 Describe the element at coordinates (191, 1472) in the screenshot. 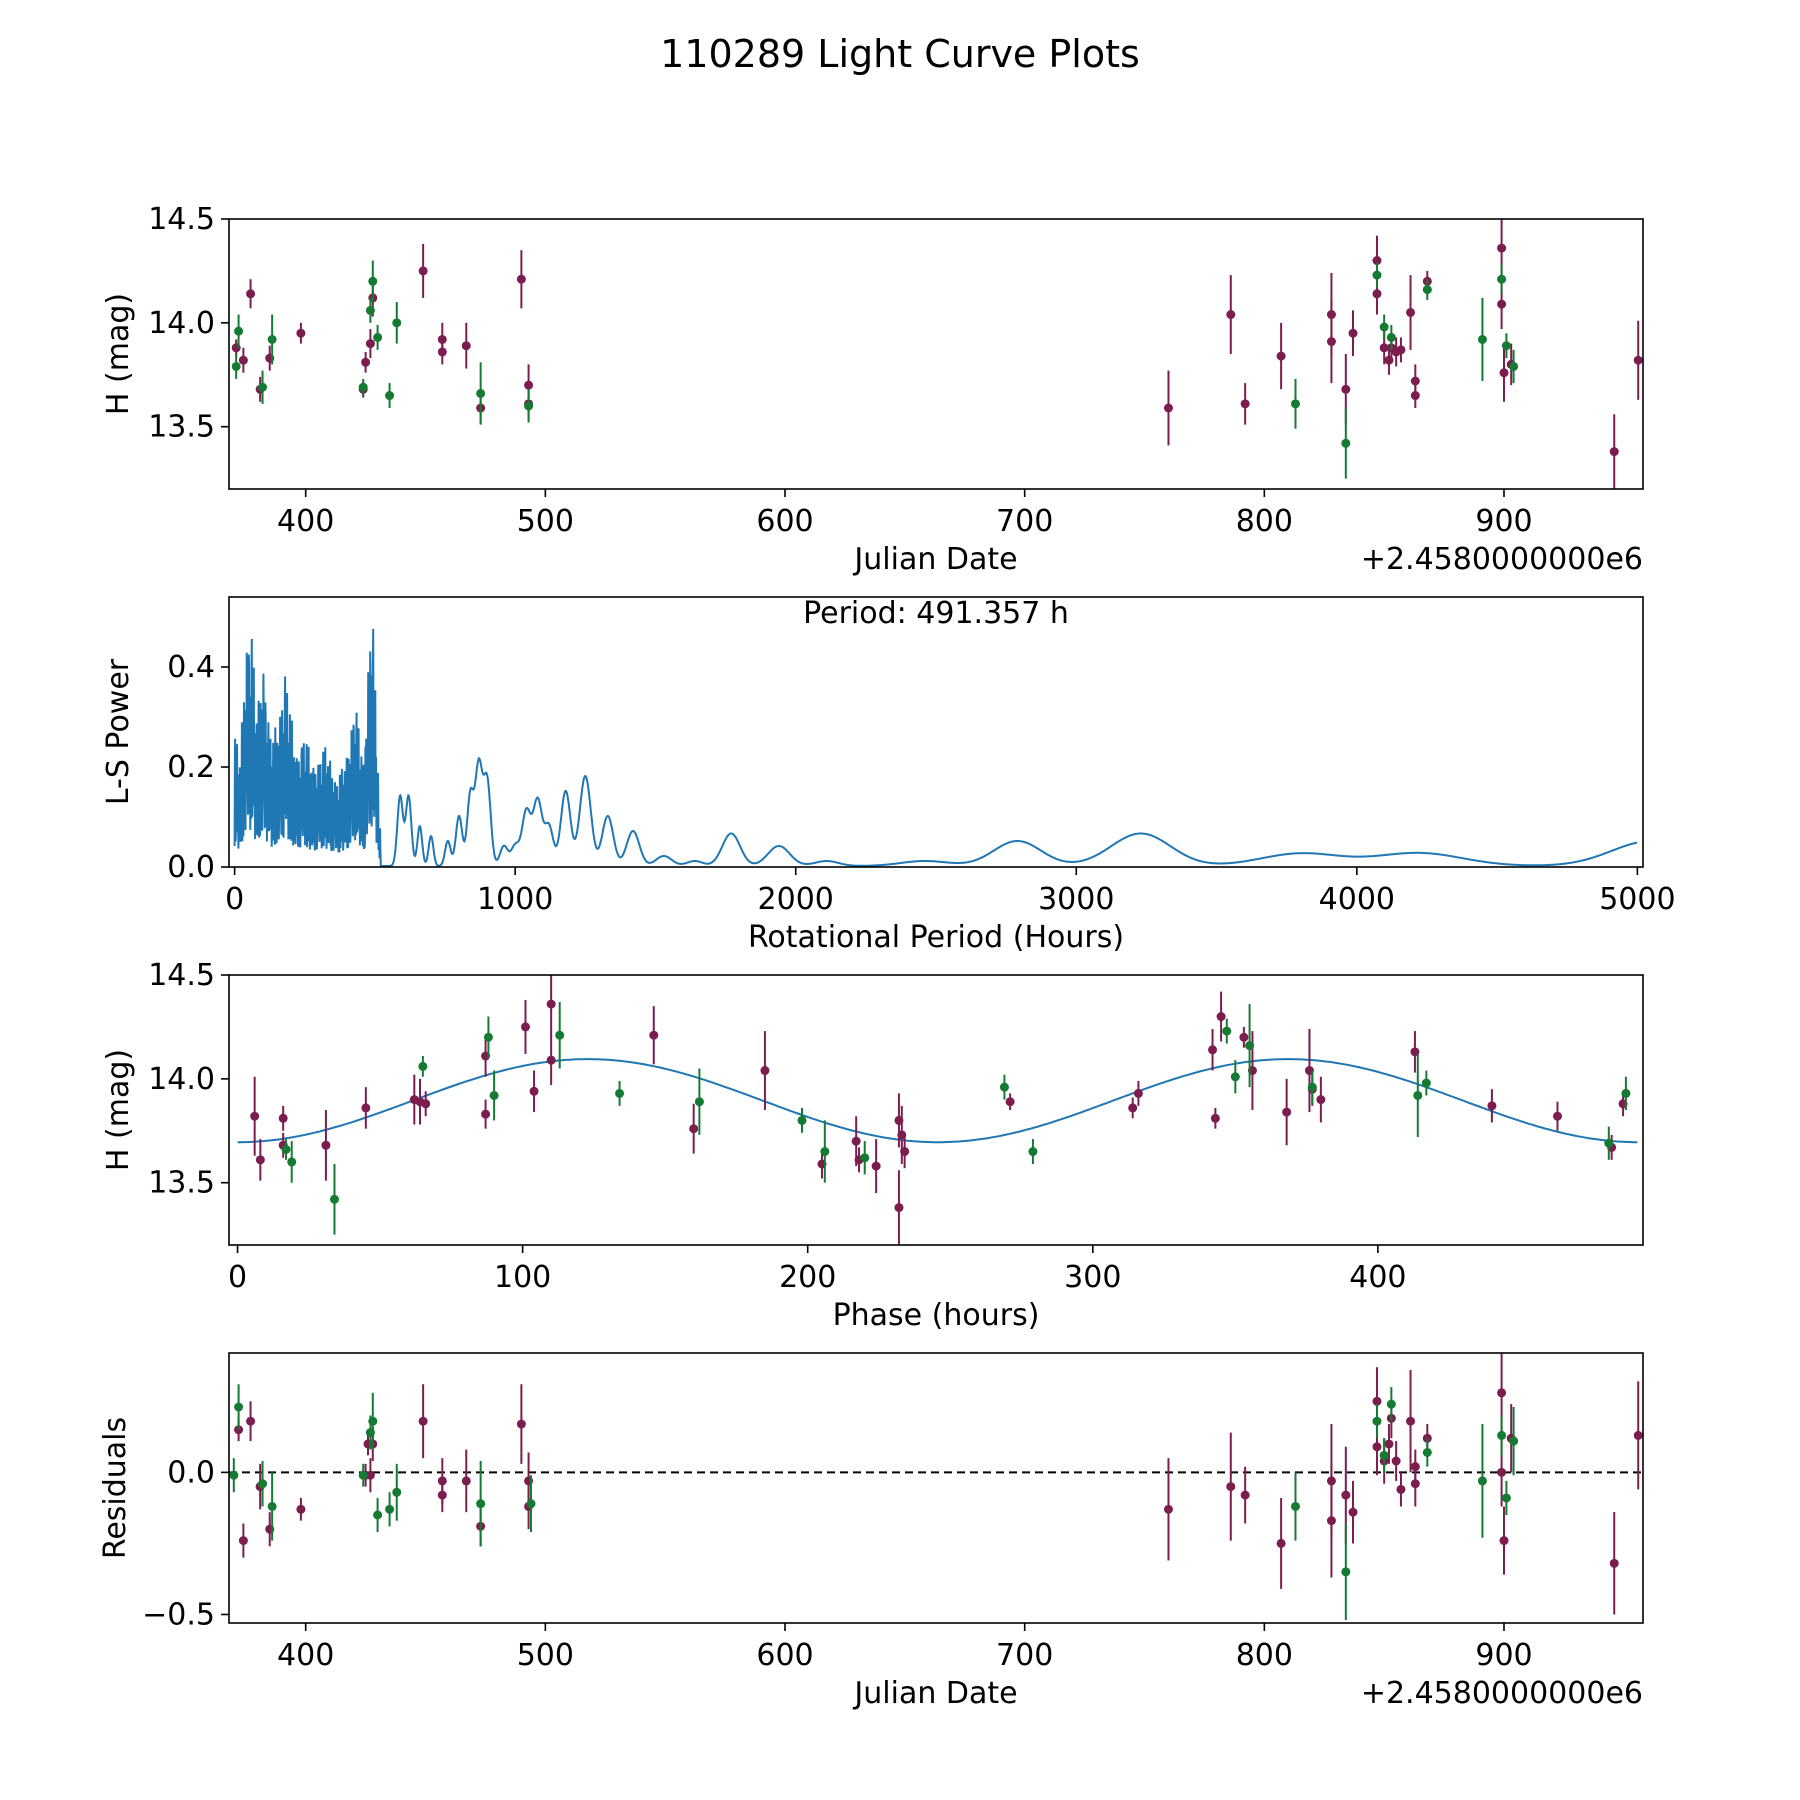

I see `y-tick-label: 0.0` at that location.